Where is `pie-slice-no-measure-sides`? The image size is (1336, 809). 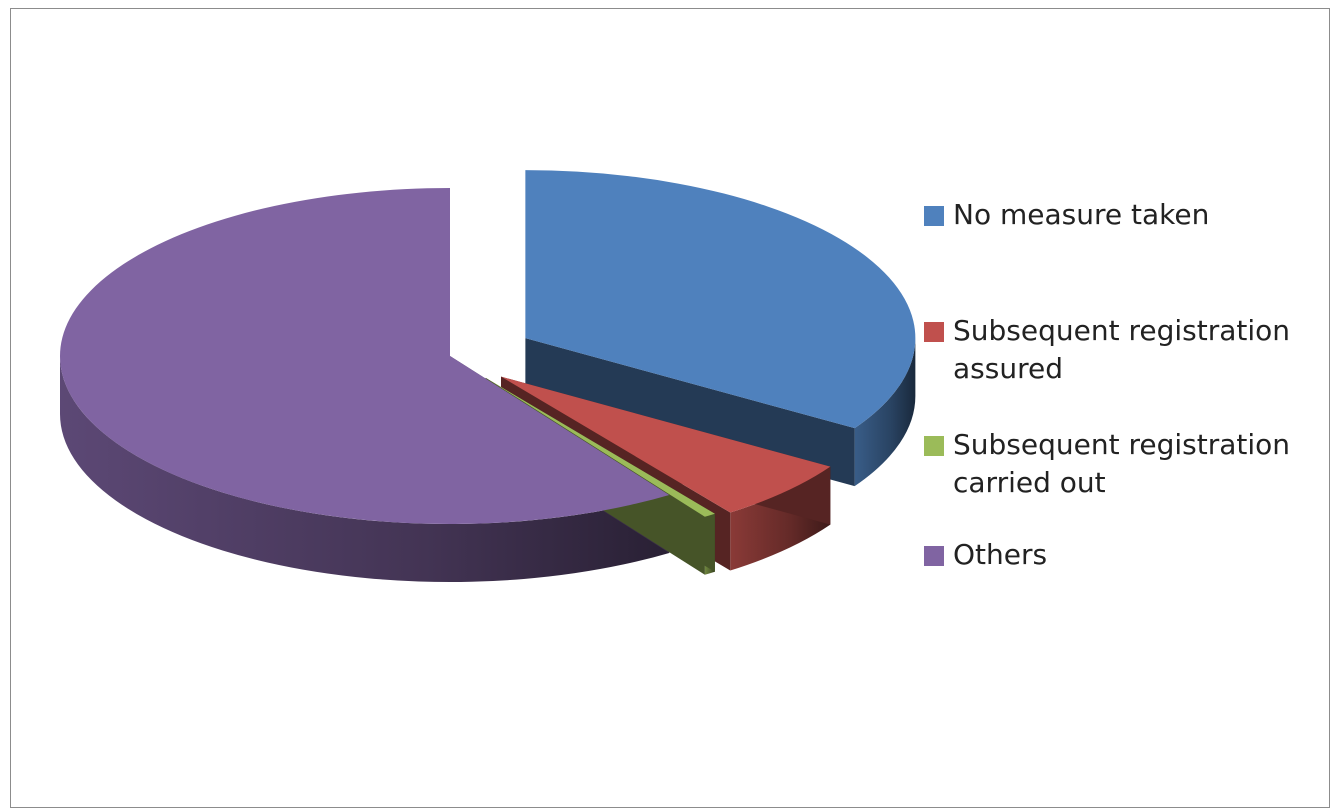 pie-slice-no-measure-sides is located at coordinates (720, 412).